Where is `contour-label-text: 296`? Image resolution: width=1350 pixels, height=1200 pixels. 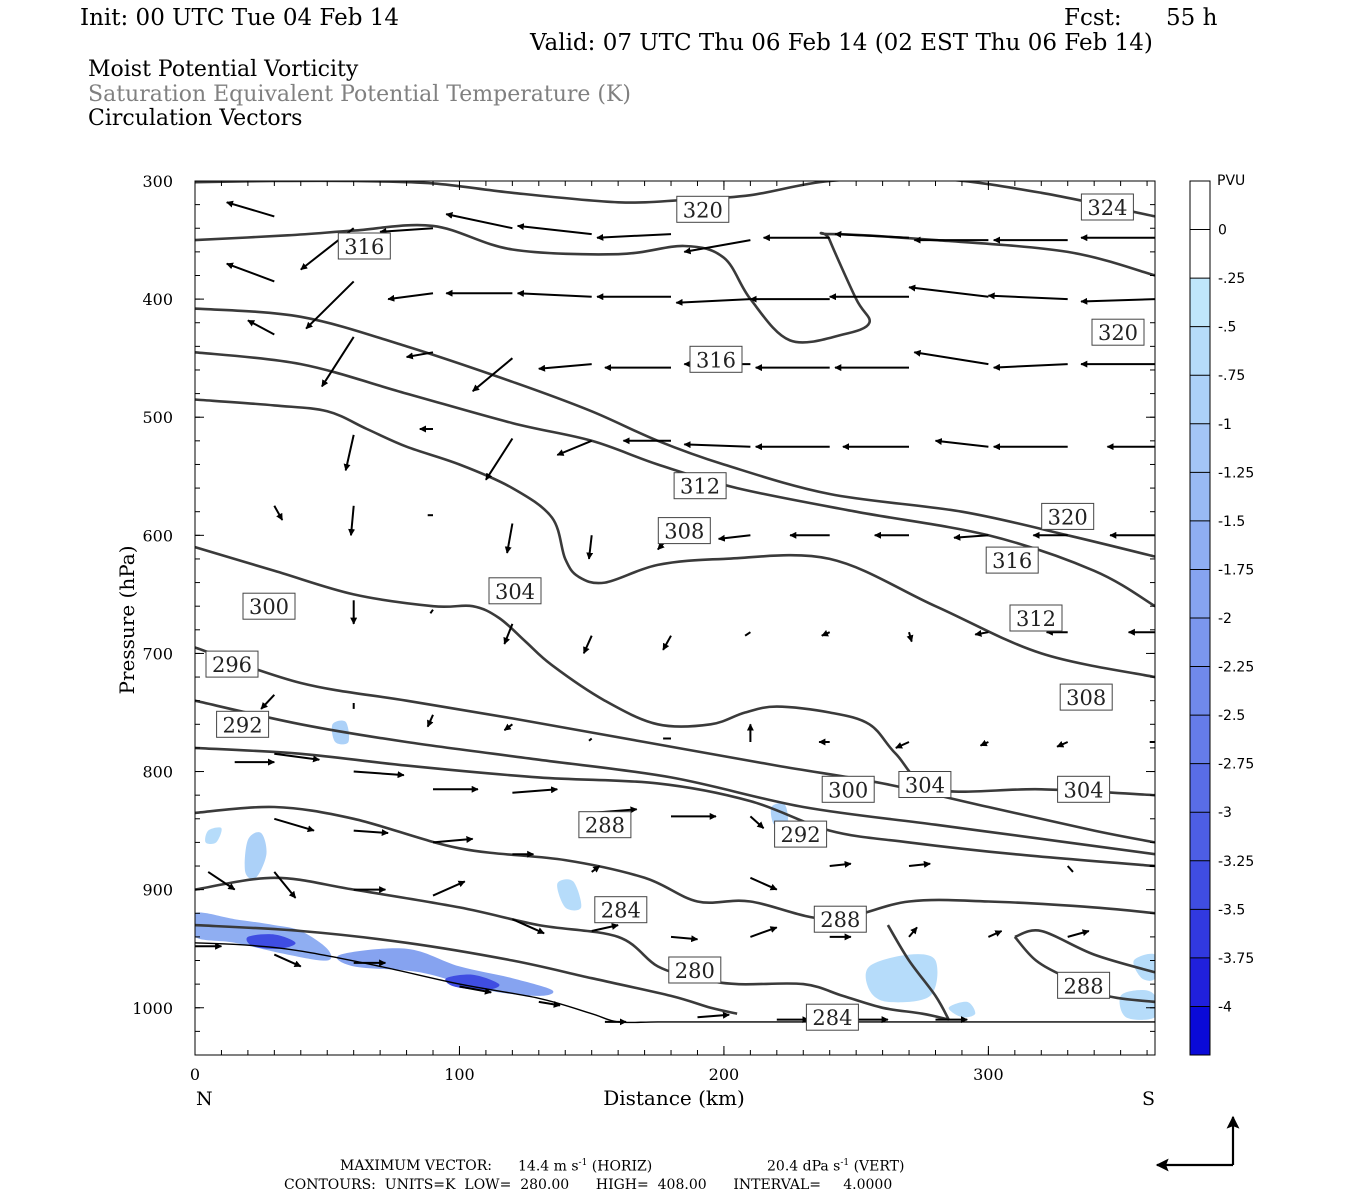
contour-label-text: 296 is located at coordinates (232, 665).